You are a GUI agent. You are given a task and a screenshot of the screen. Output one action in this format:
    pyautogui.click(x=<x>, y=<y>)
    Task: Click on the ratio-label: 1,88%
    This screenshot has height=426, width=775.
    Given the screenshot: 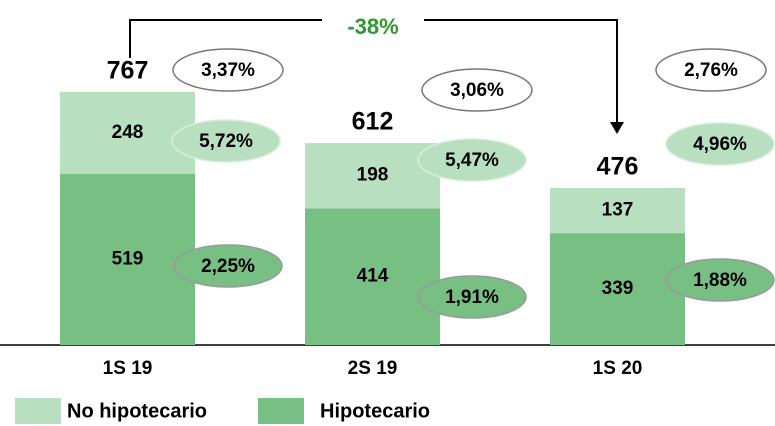 What is the action you would take?
    pyautogui.click(x=720, y=280)
    